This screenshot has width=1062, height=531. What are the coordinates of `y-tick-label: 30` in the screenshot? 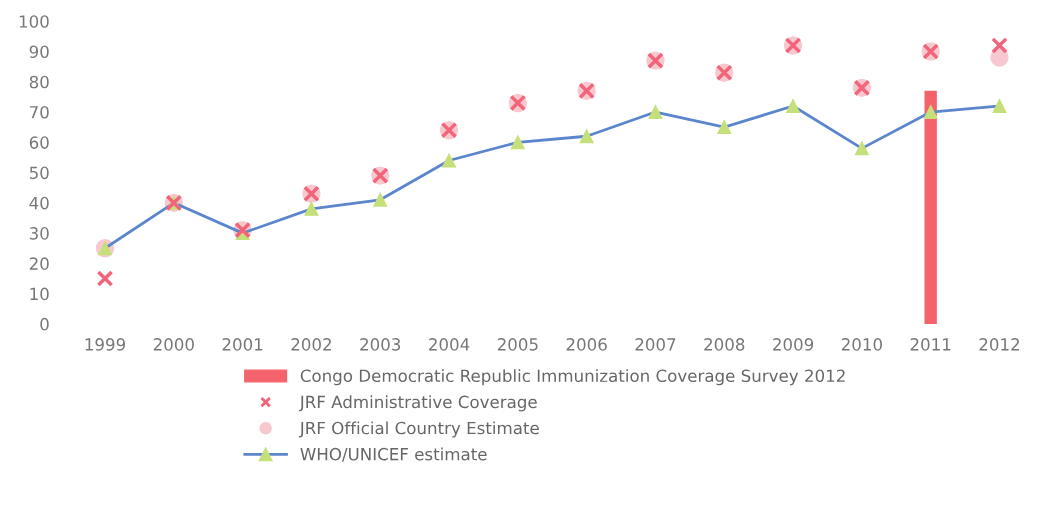 It's located at (39, 233).